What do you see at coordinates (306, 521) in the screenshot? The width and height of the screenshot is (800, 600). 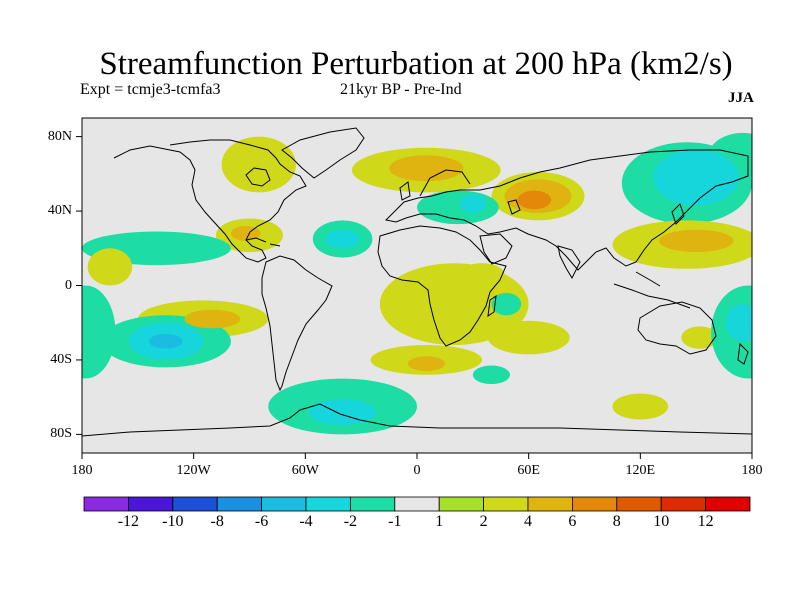 I see `colorbar-level-label: -4` at bounding box center [306, 521].